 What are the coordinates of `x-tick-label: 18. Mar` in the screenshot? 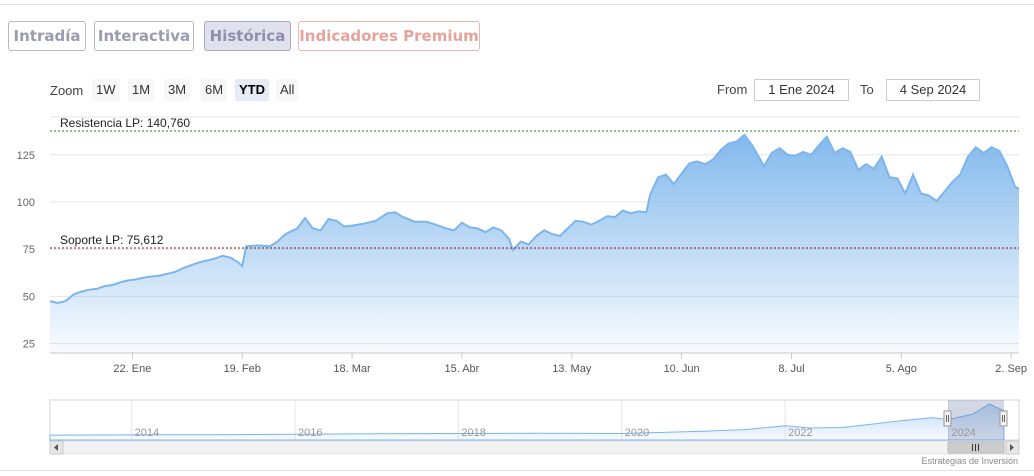 It's located at (352, 369).